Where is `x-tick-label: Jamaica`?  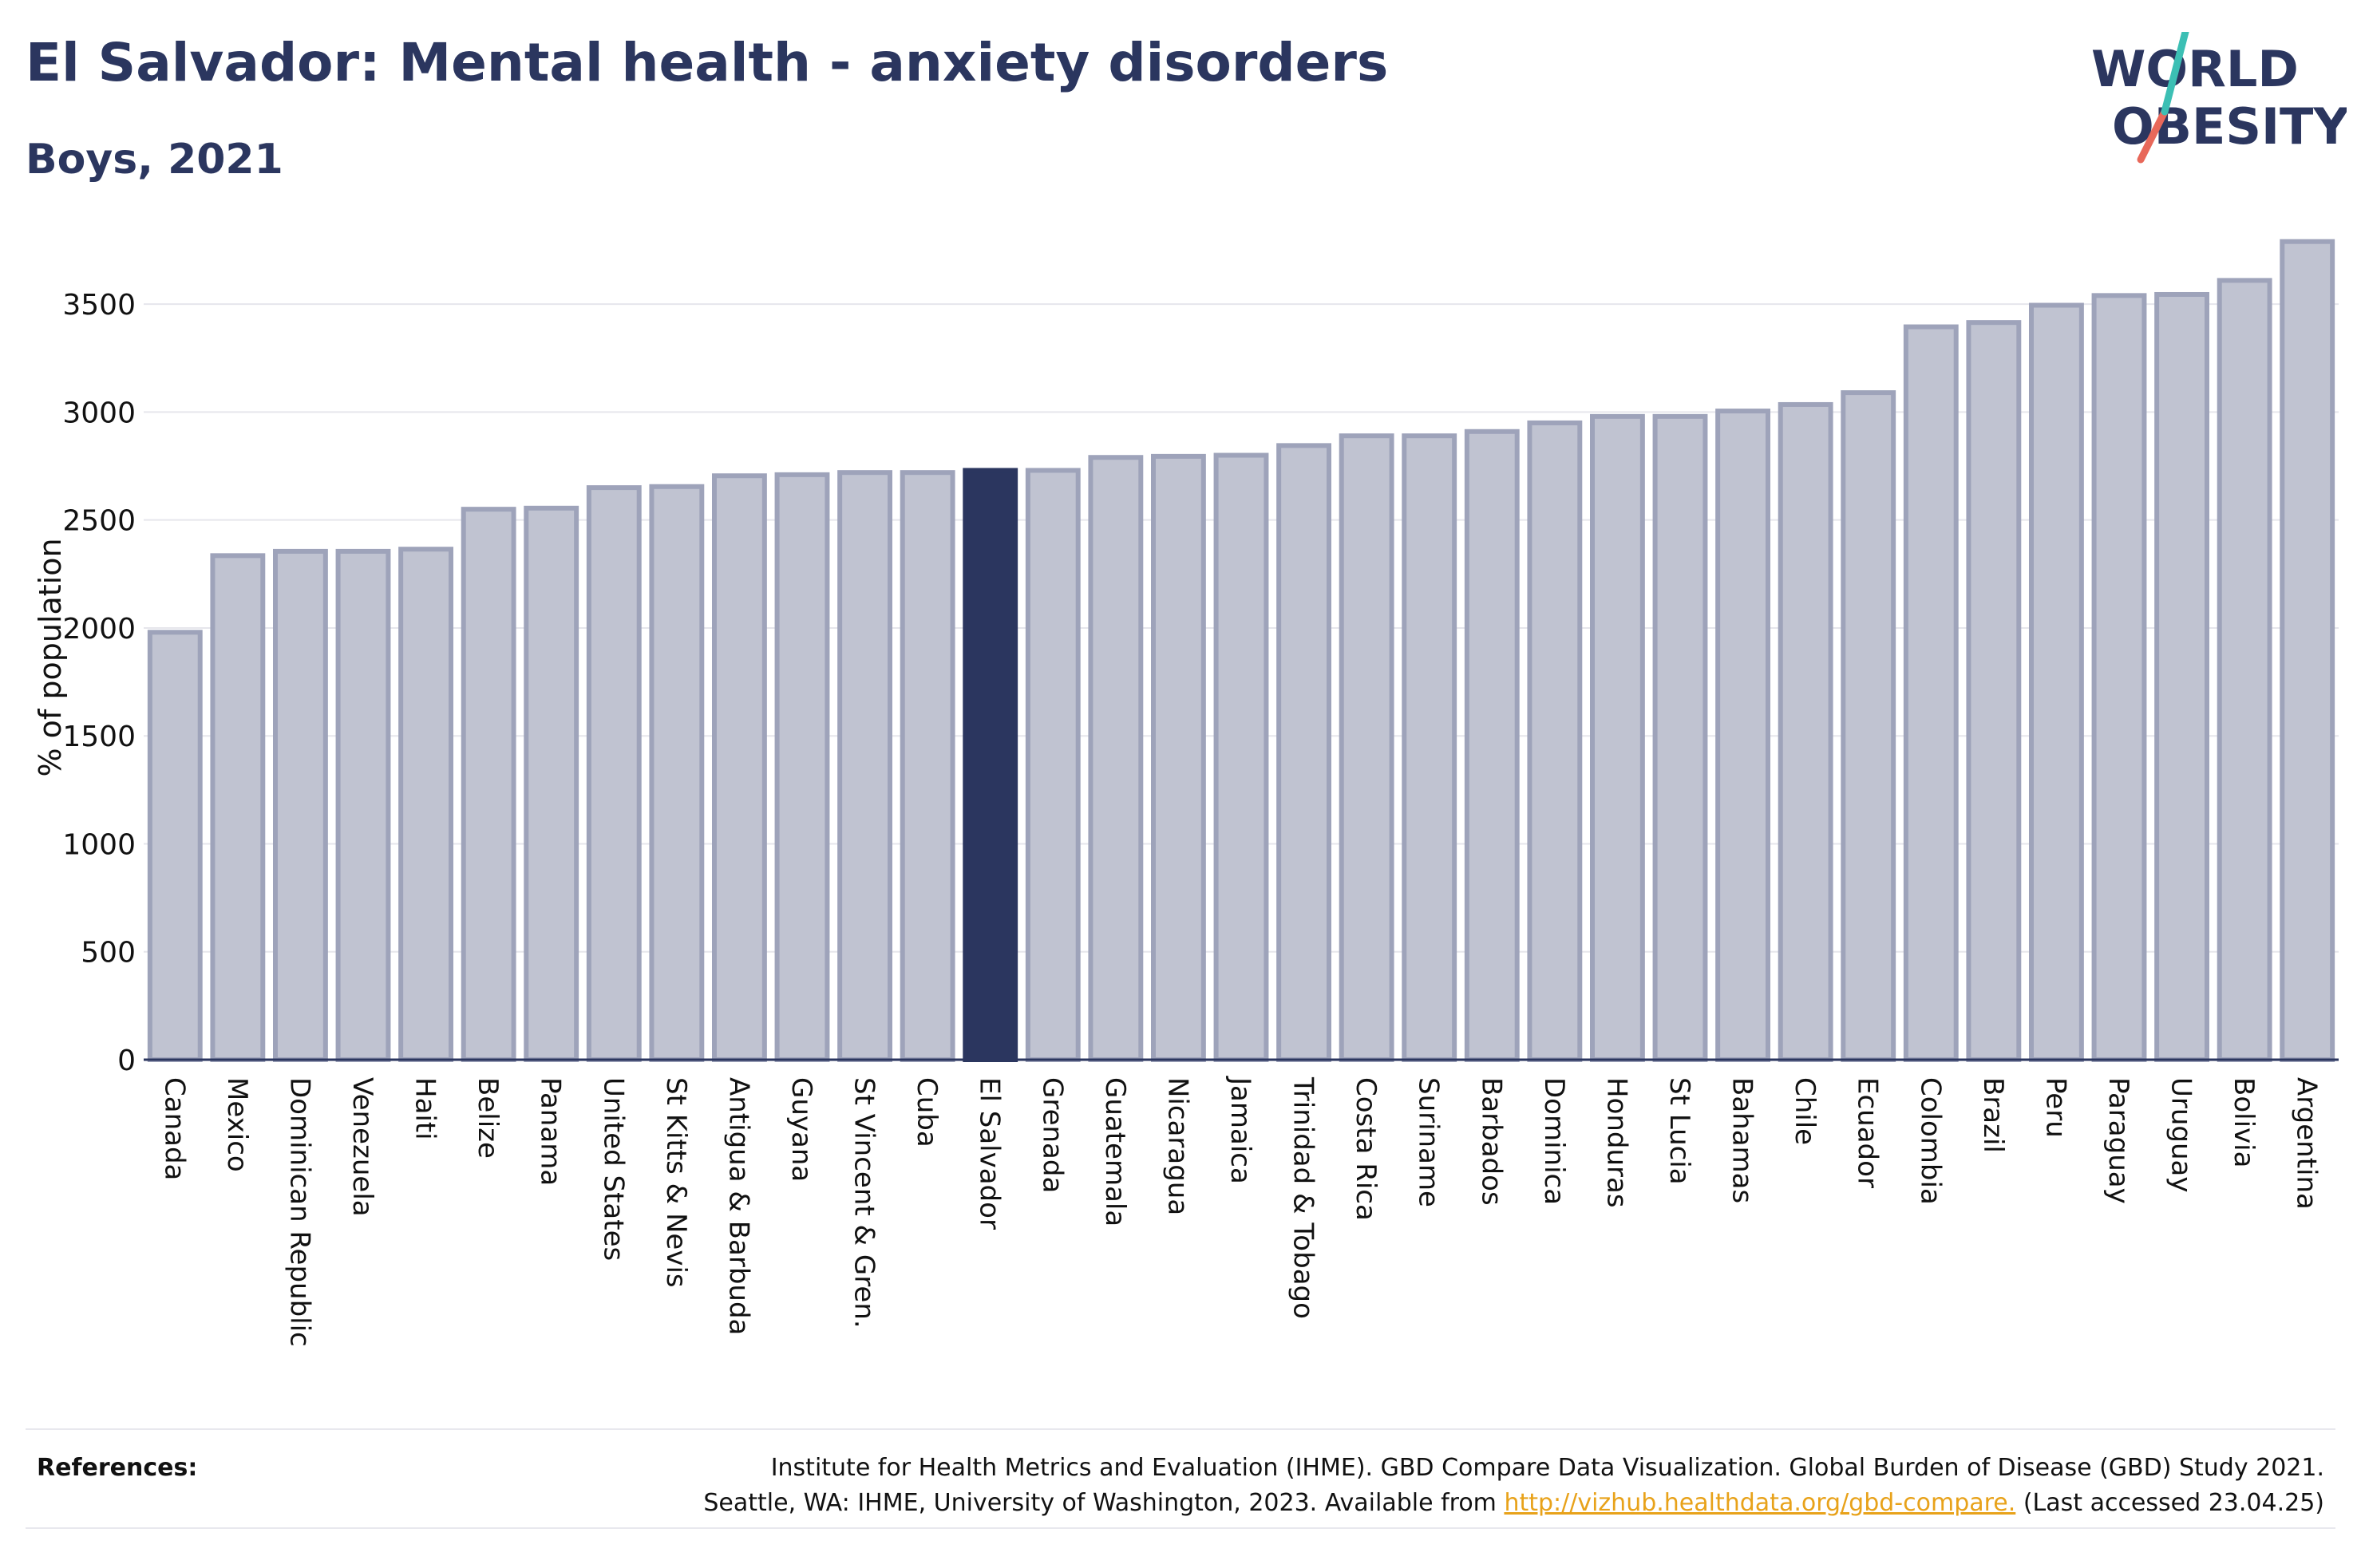 x-tick-label: Jamaica is located at coordinates (1240, 1130).